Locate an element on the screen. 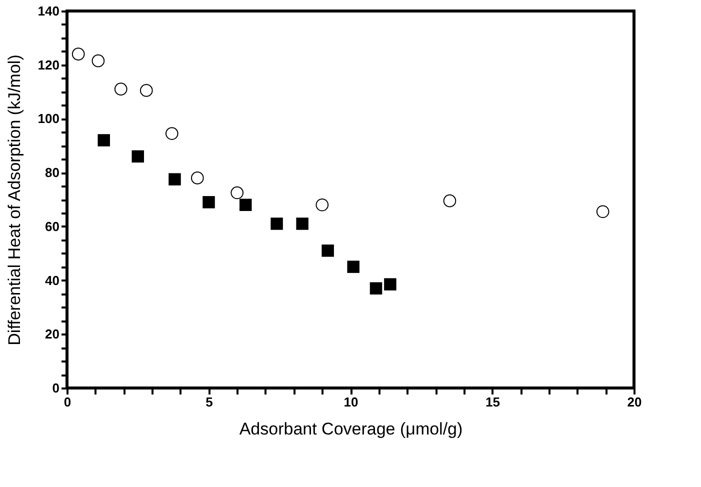  x-tick-label: 20 is located at coordinates (634, 402).